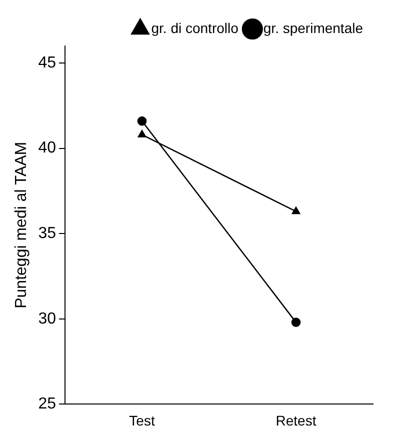 The width and height of the screenshot is (401, 441). I want to click on x-tick-label: Test, so click(142, 420).